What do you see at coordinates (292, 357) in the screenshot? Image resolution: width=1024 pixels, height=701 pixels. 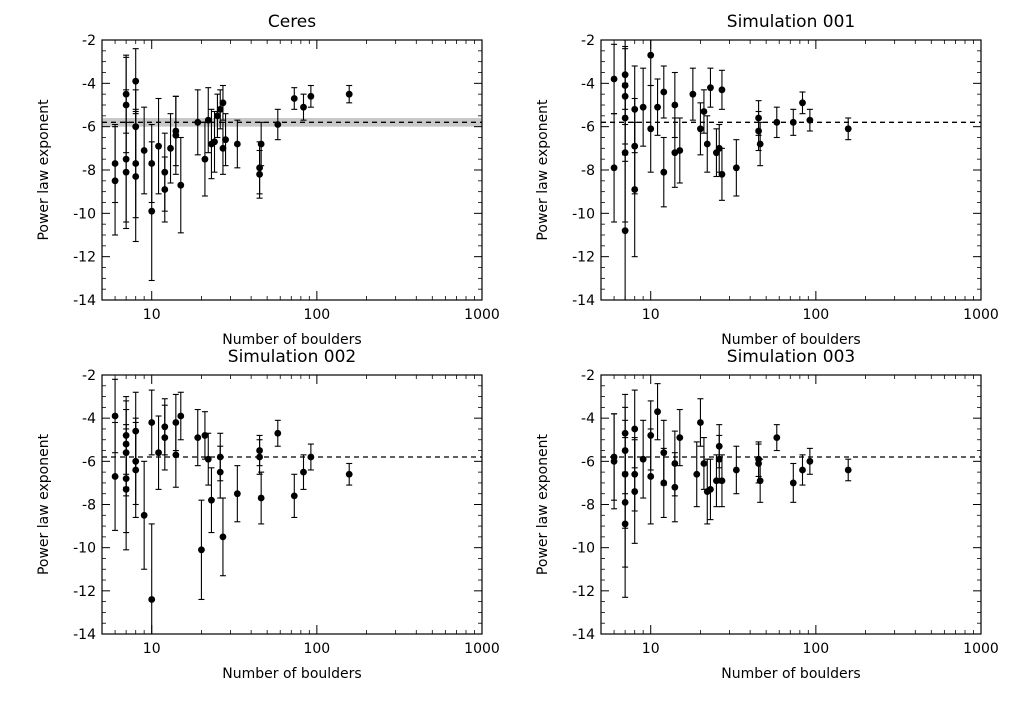 I see `chart-title: Simulation 002` at bounding box center [292, 357].